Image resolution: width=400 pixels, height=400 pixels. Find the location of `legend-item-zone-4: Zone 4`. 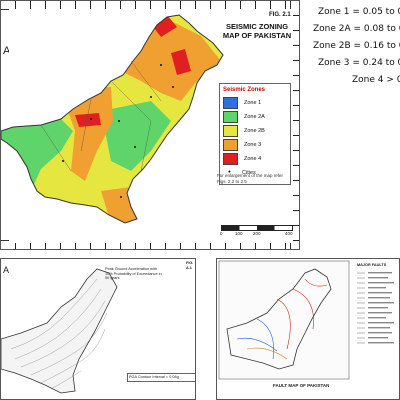

legend-item-zone-4: Zone 4 is located at coordinates (255, 159).